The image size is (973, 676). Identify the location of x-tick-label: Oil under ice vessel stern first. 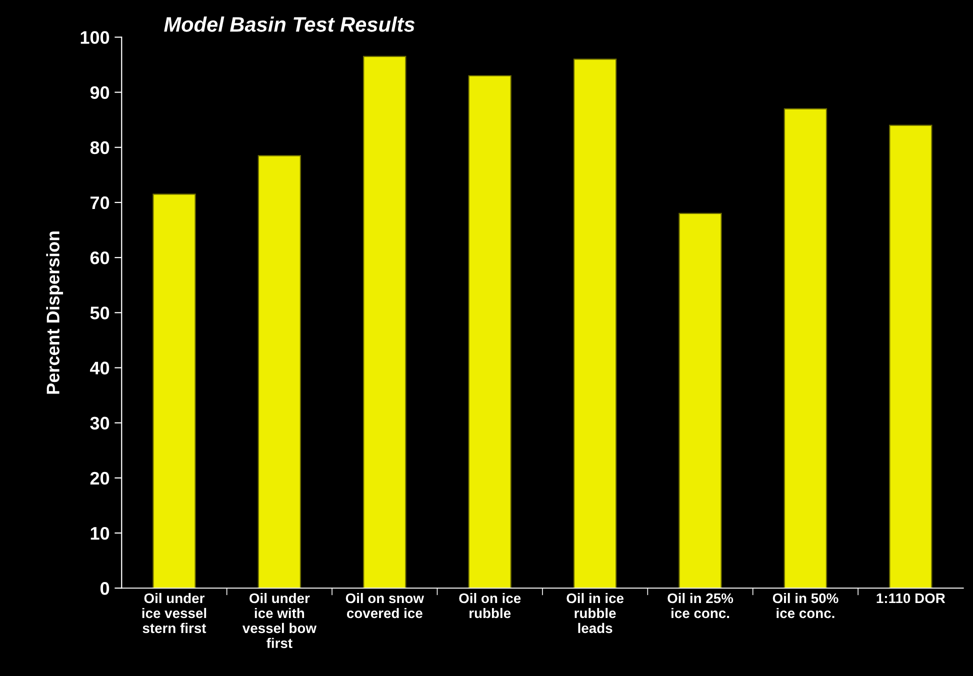
(174, 613).